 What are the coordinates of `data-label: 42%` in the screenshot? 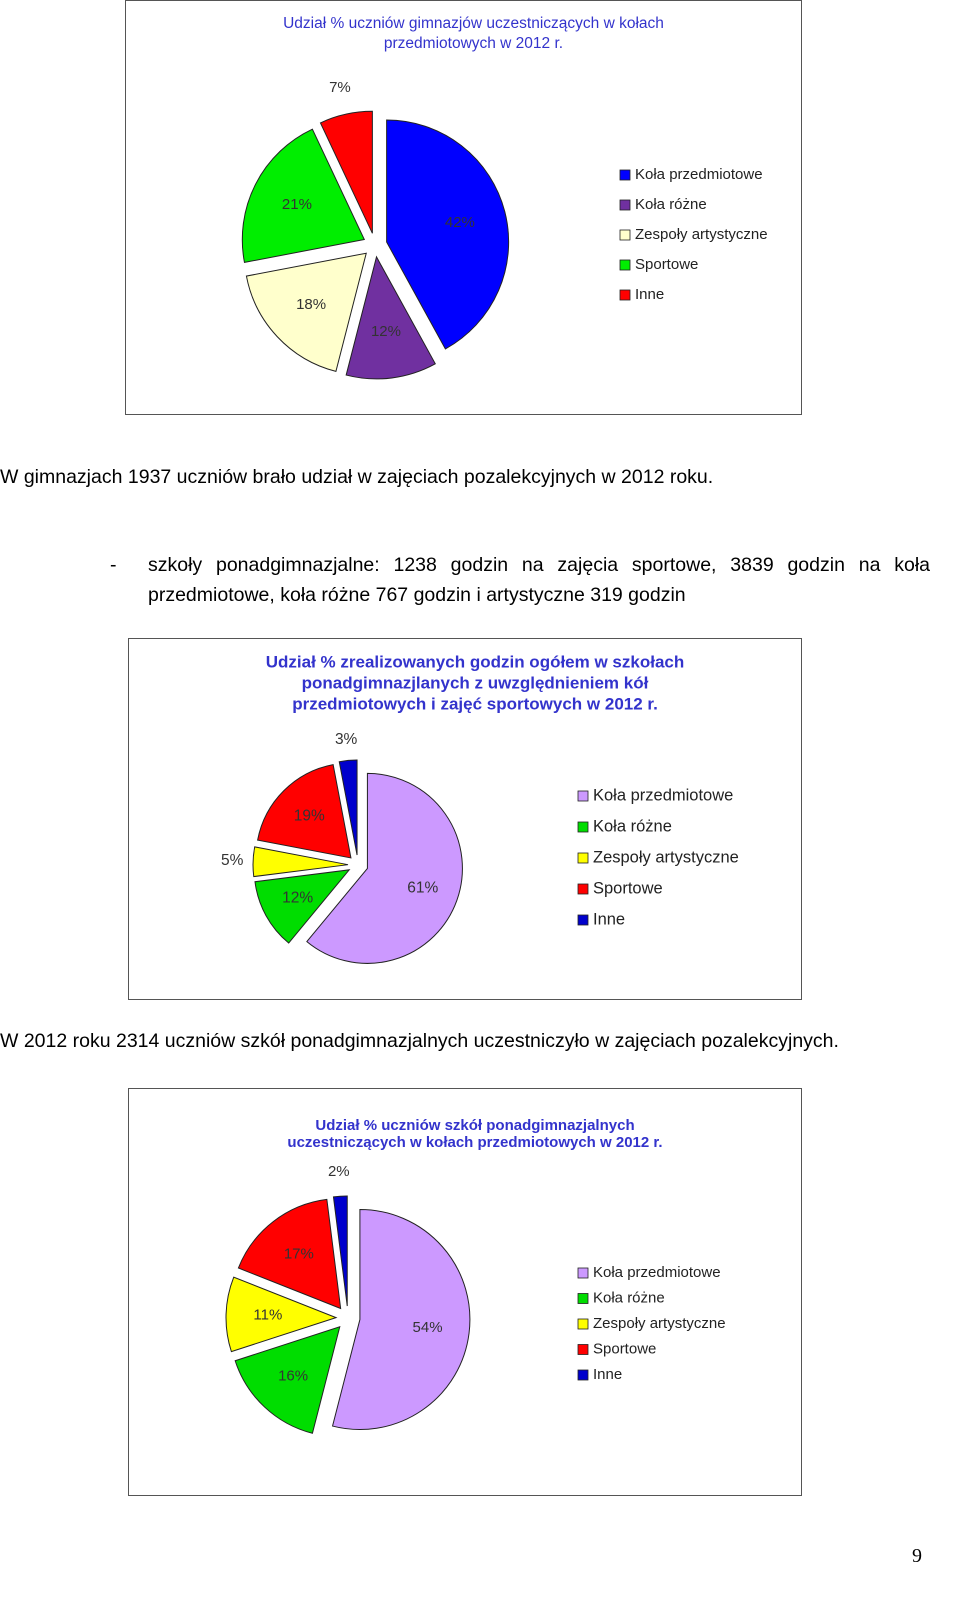 It's located at (460, 222).